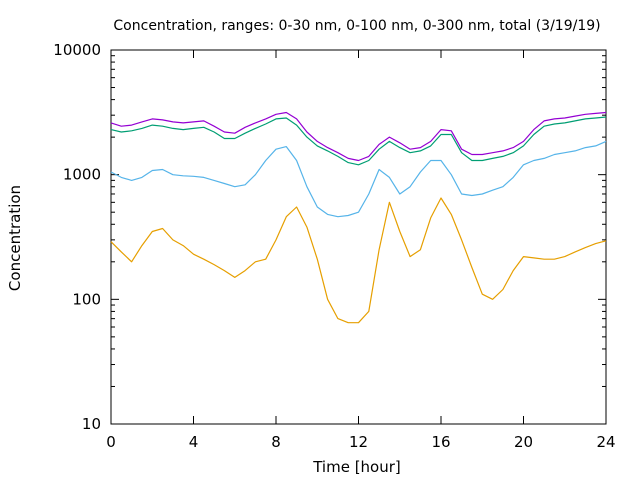 The image size is (640, 480). Describe the element at coordinates (276, 442) in the screenshot. I see `x-tick-label: 8` at that location.